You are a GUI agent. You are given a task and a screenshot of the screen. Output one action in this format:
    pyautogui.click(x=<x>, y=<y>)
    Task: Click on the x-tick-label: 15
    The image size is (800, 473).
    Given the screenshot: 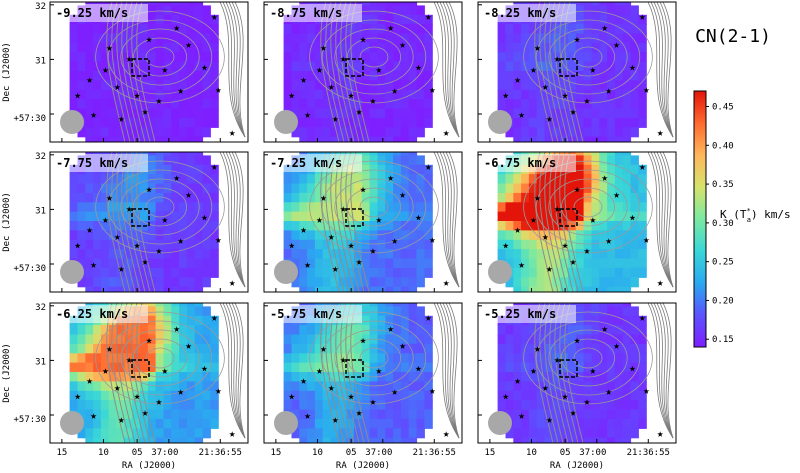 What is the action you would take?
    pyautogui.click(x=275, y=453)
    